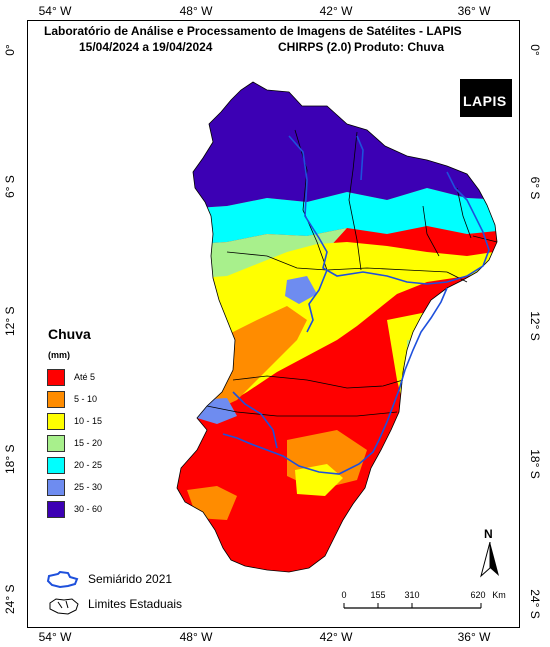 The image size is (550, 647). What do you see at coordinates (88, 487) in the screenshot?
I see `legend-class-label: 25 - 30` at bounding box center [88, 487].